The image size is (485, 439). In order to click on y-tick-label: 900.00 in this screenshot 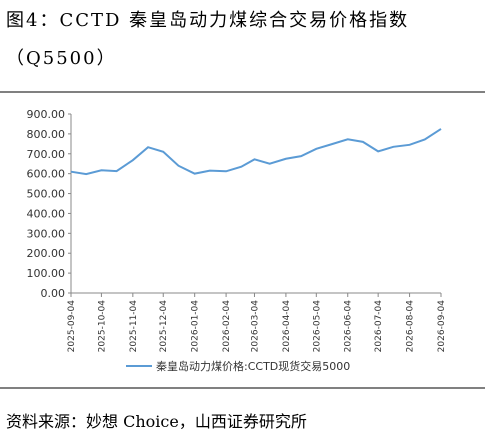, I will do `click(46, 114)`.